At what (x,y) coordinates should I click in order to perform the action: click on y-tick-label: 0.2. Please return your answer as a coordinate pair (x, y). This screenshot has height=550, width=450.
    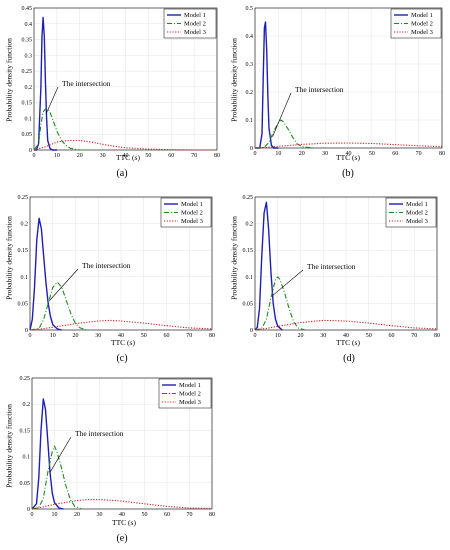
    Looking at the image, I should click on (27, 405).